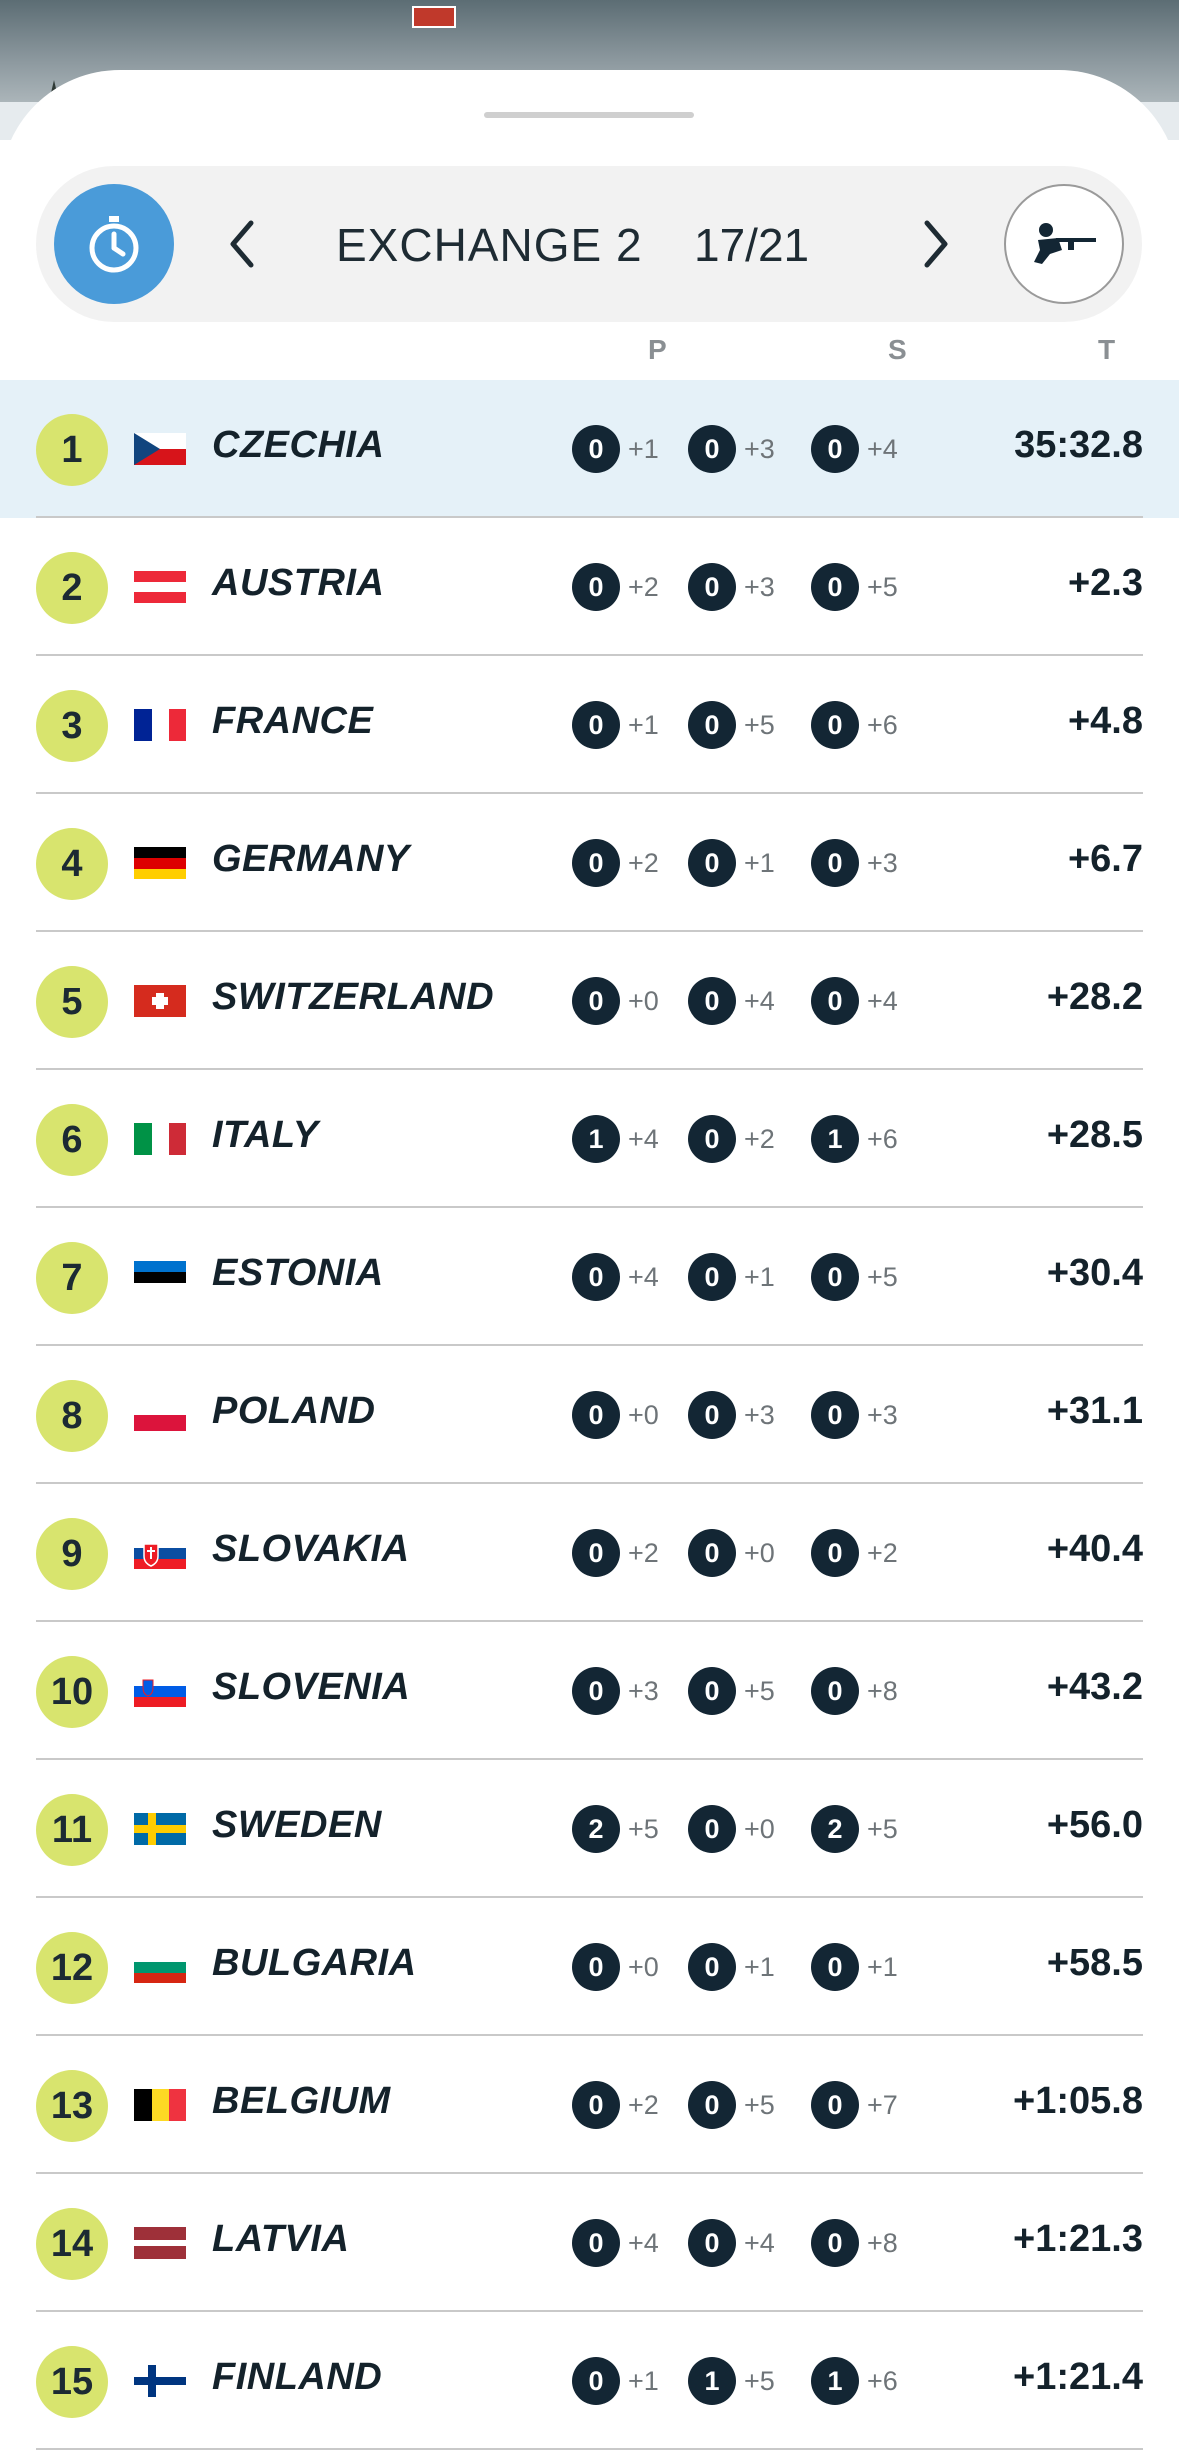  What do you see at coordinates (854, 1691) in the screenshot?
I see `shooting-stage-3: 0 +8` at bounding box center [854, 1691].